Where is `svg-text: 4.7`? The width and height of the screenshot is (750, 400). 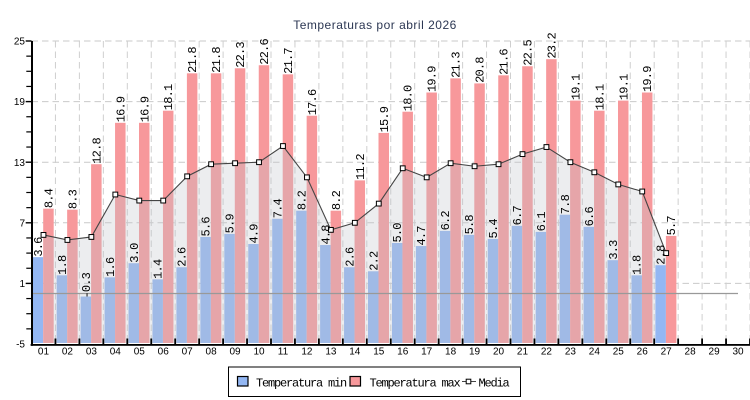
svg-text: 4.7 is located at coordinates (422, 236).